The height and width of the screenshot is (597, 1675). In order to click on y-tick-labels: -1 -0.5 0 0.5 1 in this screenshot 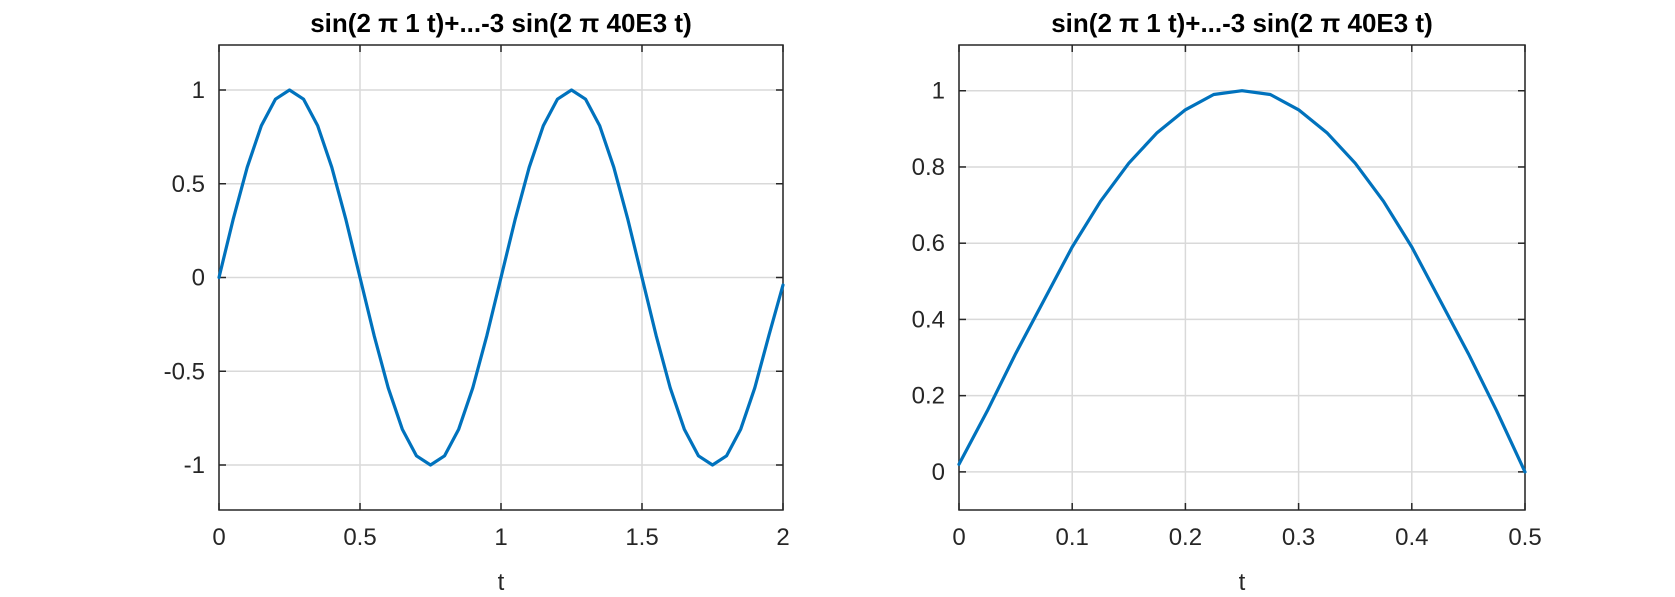, I will do `click(184, 278)`.